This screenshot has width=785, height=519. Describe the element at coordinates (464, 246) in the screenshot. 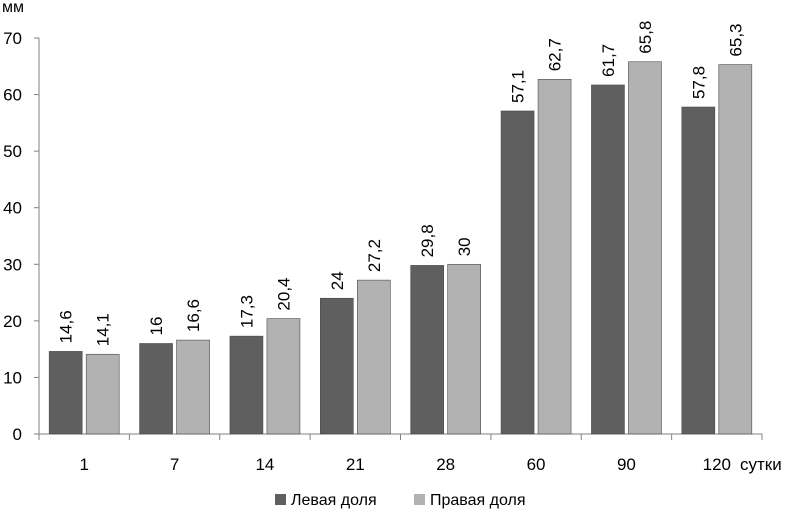

I see `data-label: 30` at that location.